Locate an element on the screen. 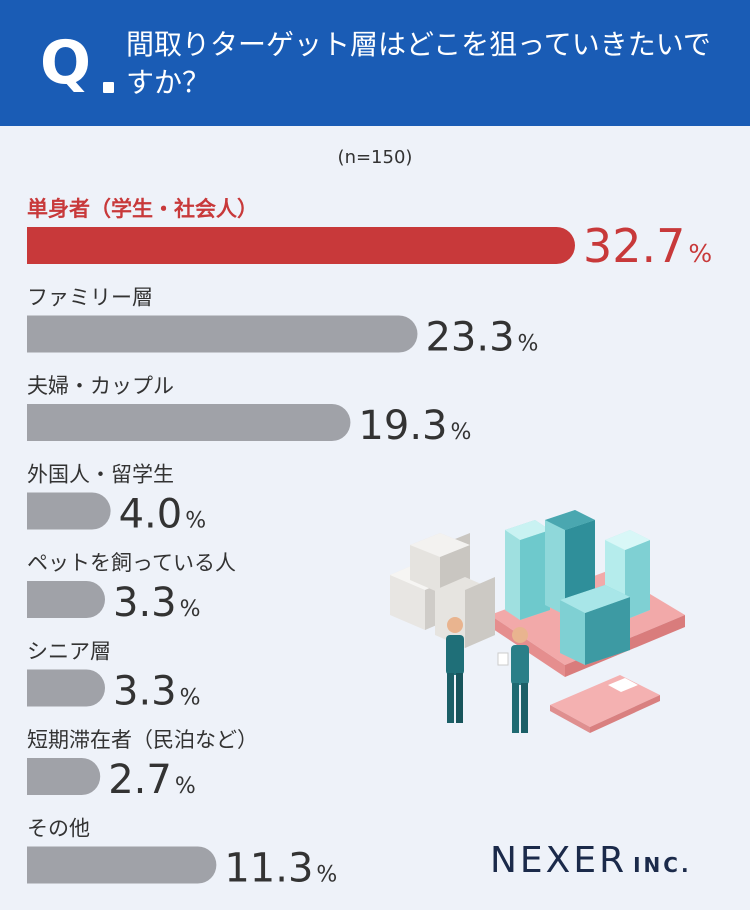 The image size is (750, 910). value-label: 19.3% is located at coordinates (414, 426).